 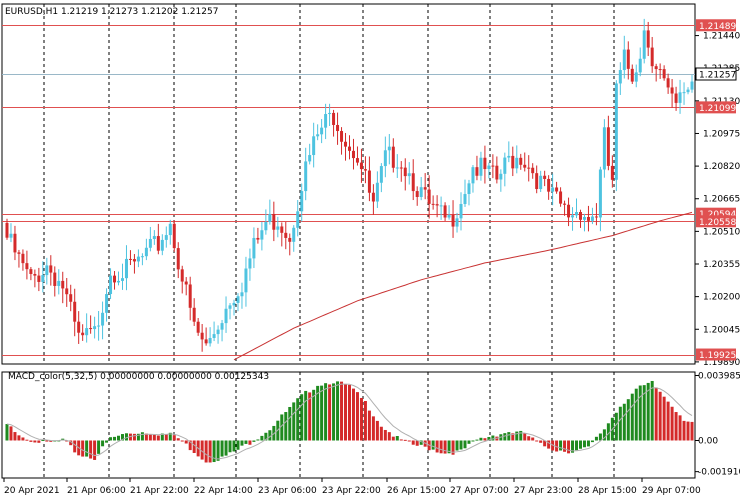 What do you see at coordinates (543, 491) in the screenshot?
I see `time-tick-label: 27 Apr 23:00` at bounding box center [543, 491].